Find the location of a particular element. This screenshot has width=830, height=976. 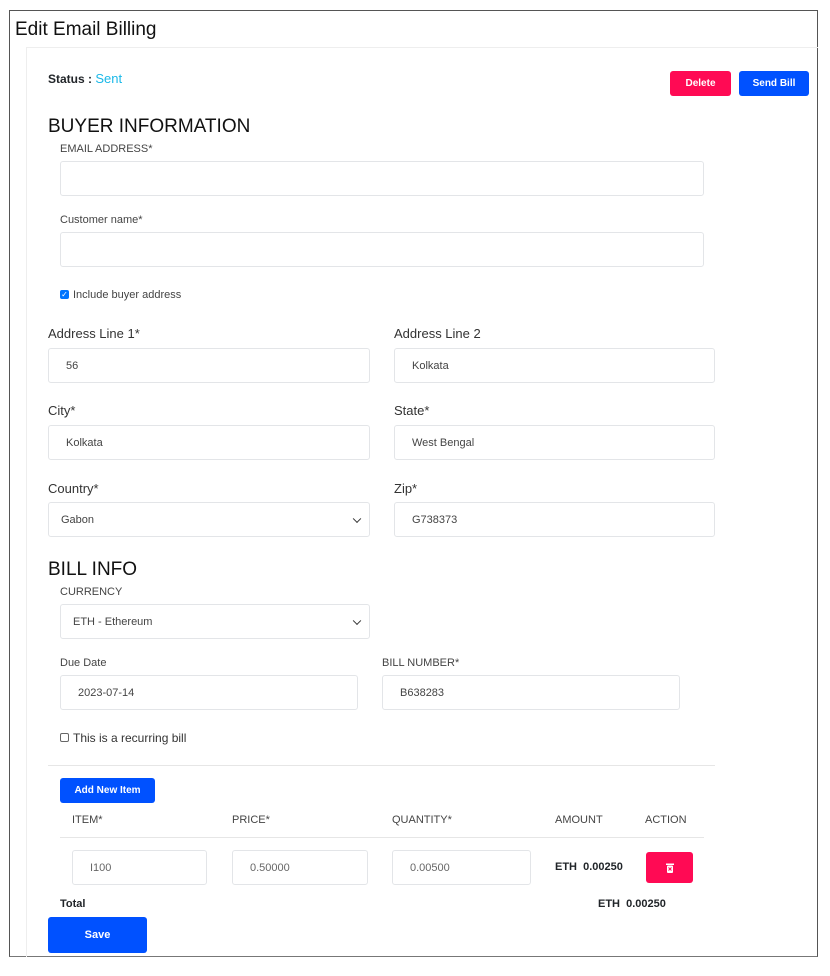

email-field is located at coordinates (382, 178).